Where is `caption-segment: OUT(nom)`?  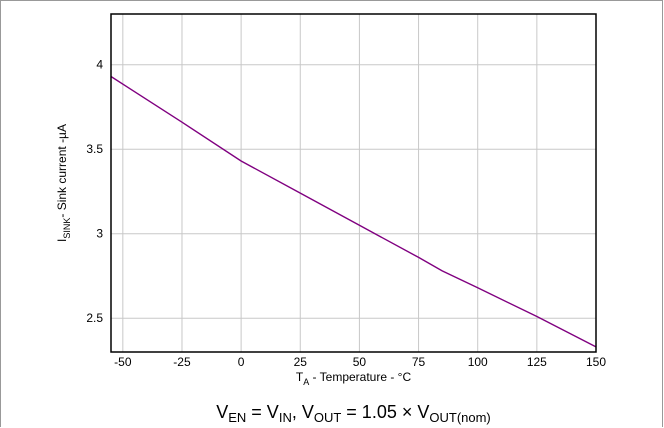
caption-segment: OUT(nom) is located at coordinates (459, 417).